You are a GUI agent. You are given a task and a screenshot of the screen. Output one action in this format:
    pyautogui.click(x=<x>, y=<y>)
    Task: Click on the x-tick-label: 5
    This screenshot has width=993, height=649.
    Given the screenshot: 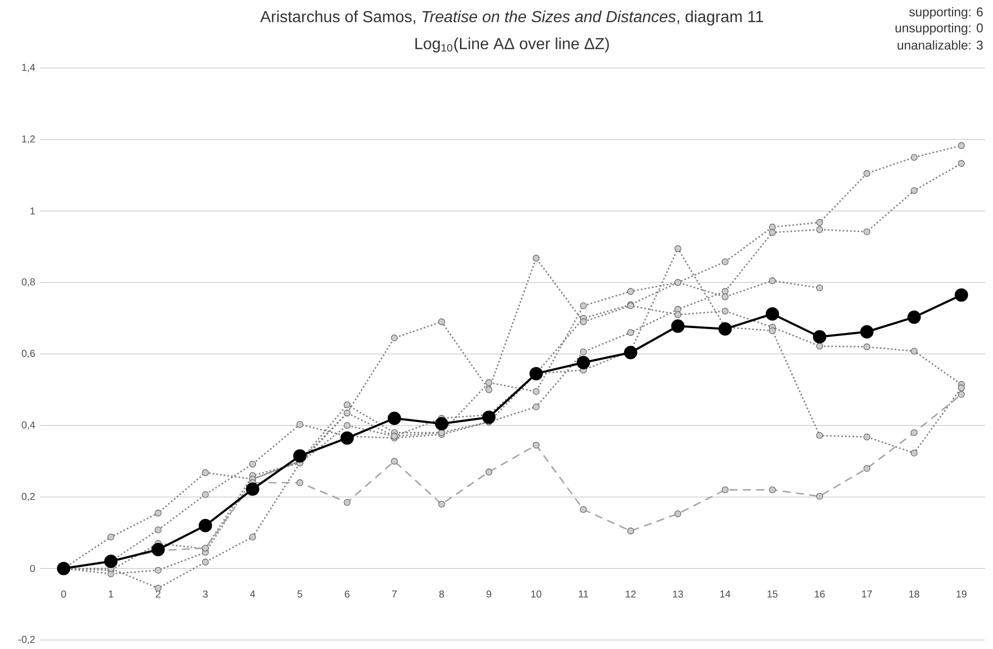 What is the action you would take?
    pyautogui.click(x=299, y=594)
    